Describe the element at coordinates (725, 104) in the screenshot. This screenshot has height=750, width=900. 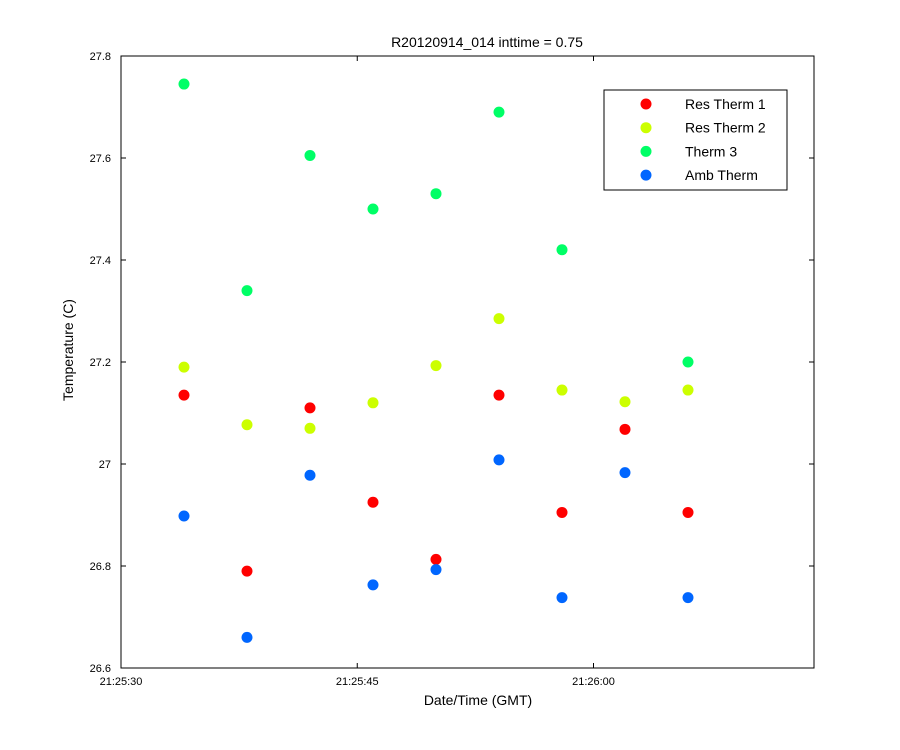
I see `legend-label: Res Therm 1` at that location.